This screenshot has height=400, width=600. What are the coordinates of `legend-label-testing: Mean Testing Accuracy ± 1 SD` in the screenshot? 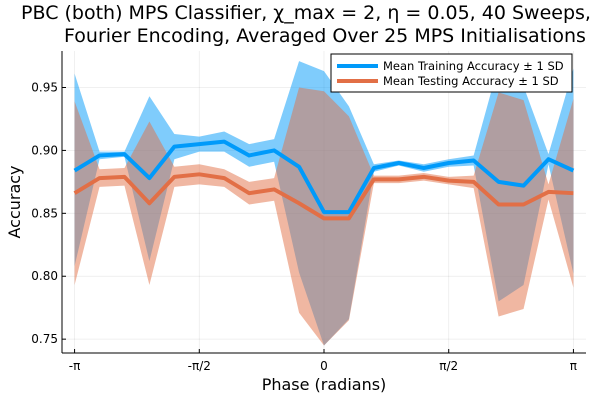 It's located at (471, 81).